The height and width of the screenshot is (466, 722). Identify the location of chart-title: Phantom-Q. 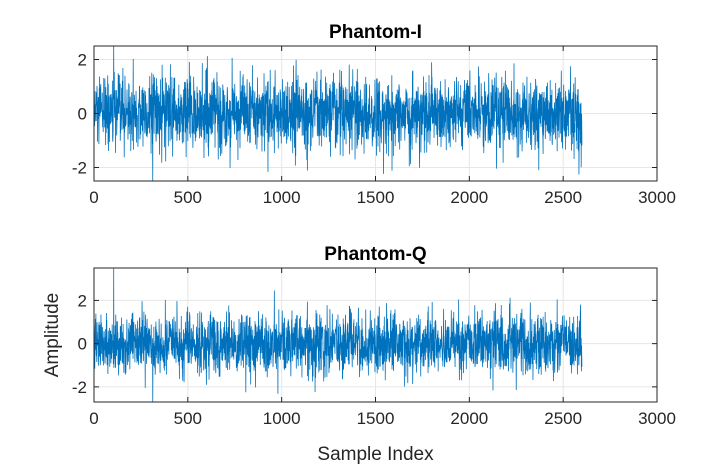
(375, 254).